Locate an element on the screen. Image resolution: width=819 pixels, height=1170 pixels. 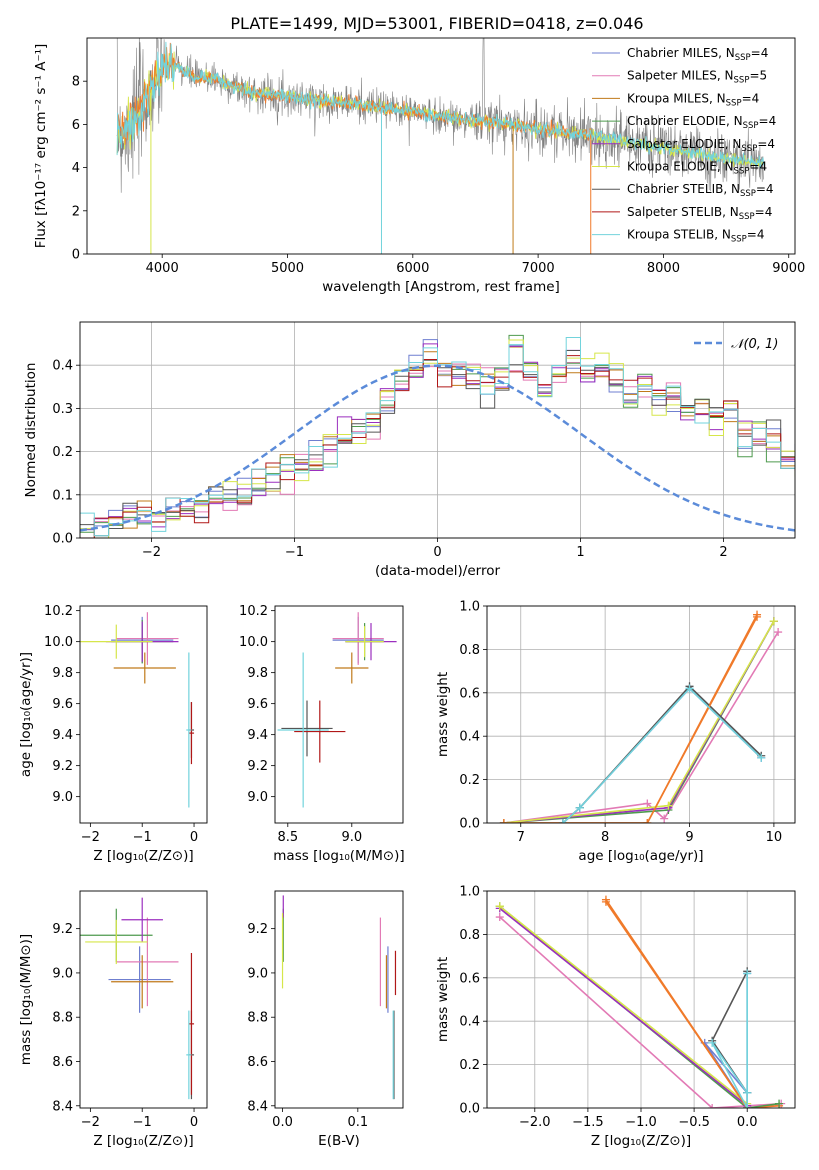
x-tick-label: 9 is located at coordinates (689, 837).